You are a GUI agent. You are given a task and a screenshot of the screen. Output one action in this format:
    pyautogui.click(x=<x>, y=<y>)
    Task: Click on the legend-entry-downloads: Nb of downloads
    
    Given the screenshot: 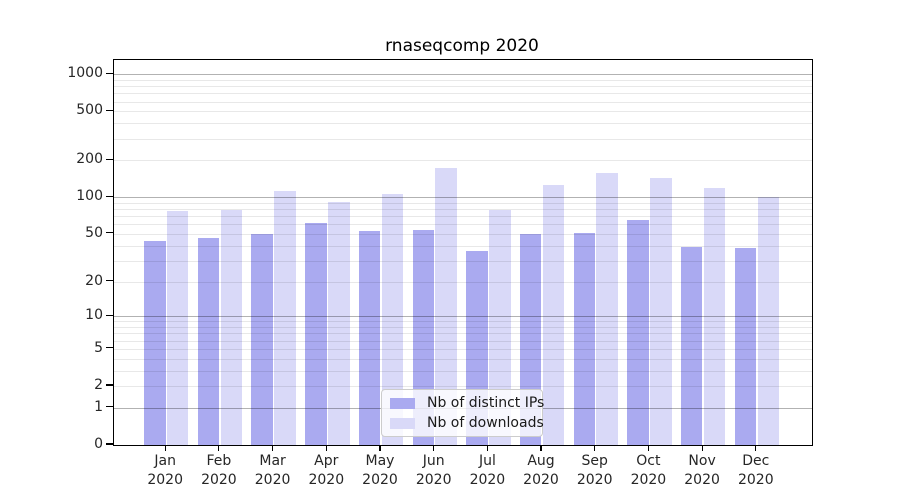 What is the action you would take?
    pyautogui.click(x=467, y=423)
    